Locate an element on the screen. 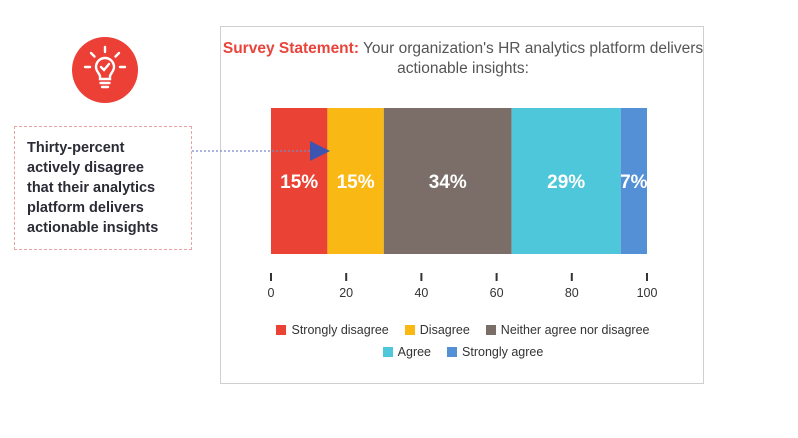  callout-line: Thirty-percent is located at coordinates (76, 148).